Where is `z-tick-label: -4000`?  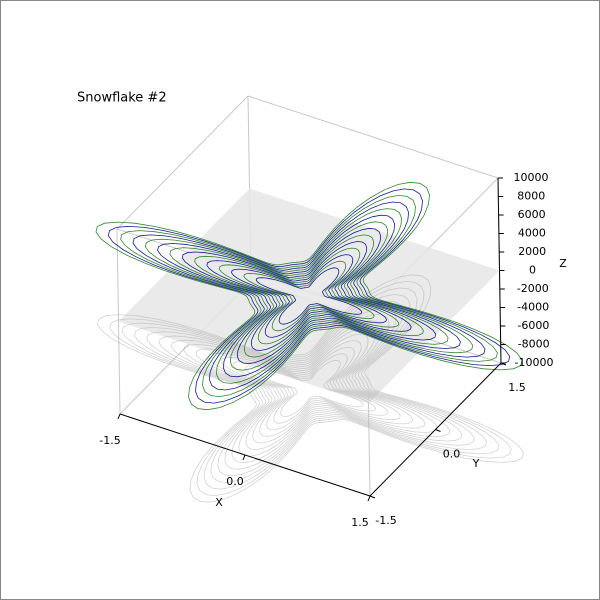 z-tick-label: -4000 is located at coordinates (533, 307).